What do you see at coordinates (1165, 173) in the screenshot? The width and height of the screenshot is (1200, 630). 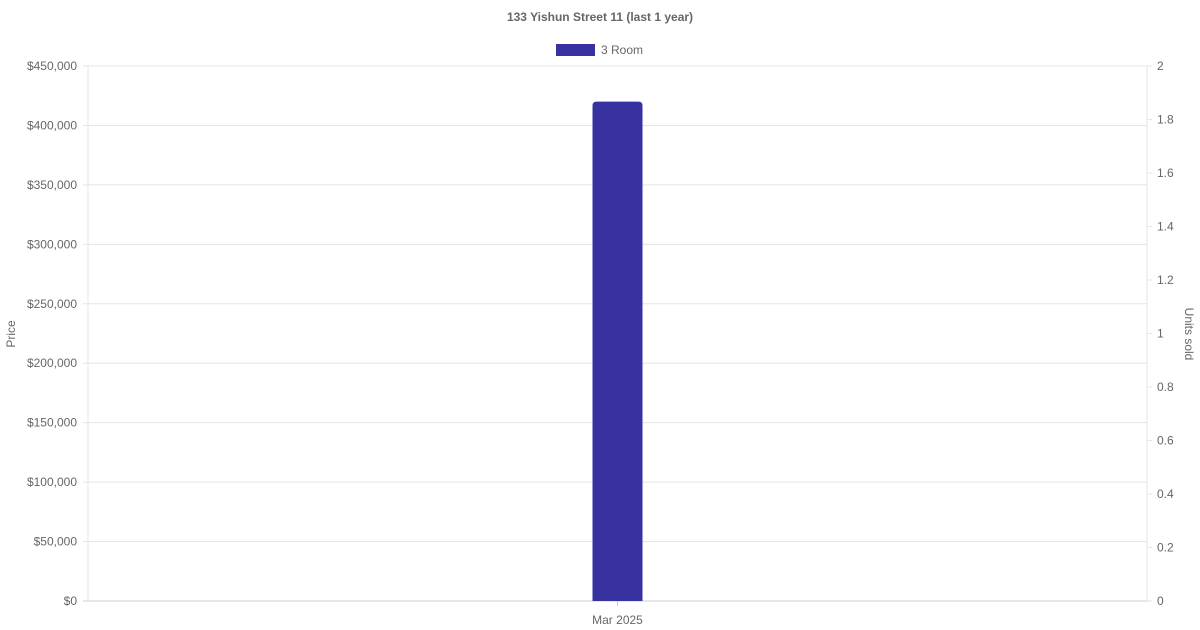 I see `y2-tick-label: 1.6` at bounding box center [1165, 173].